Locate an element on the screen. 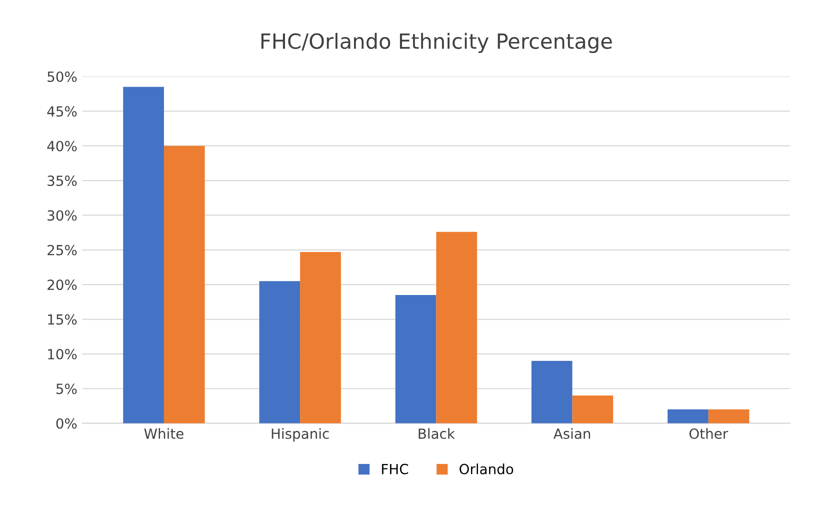 The image size is (823, 510). y-tick-label: 35% is located at coordinates (62, 181).